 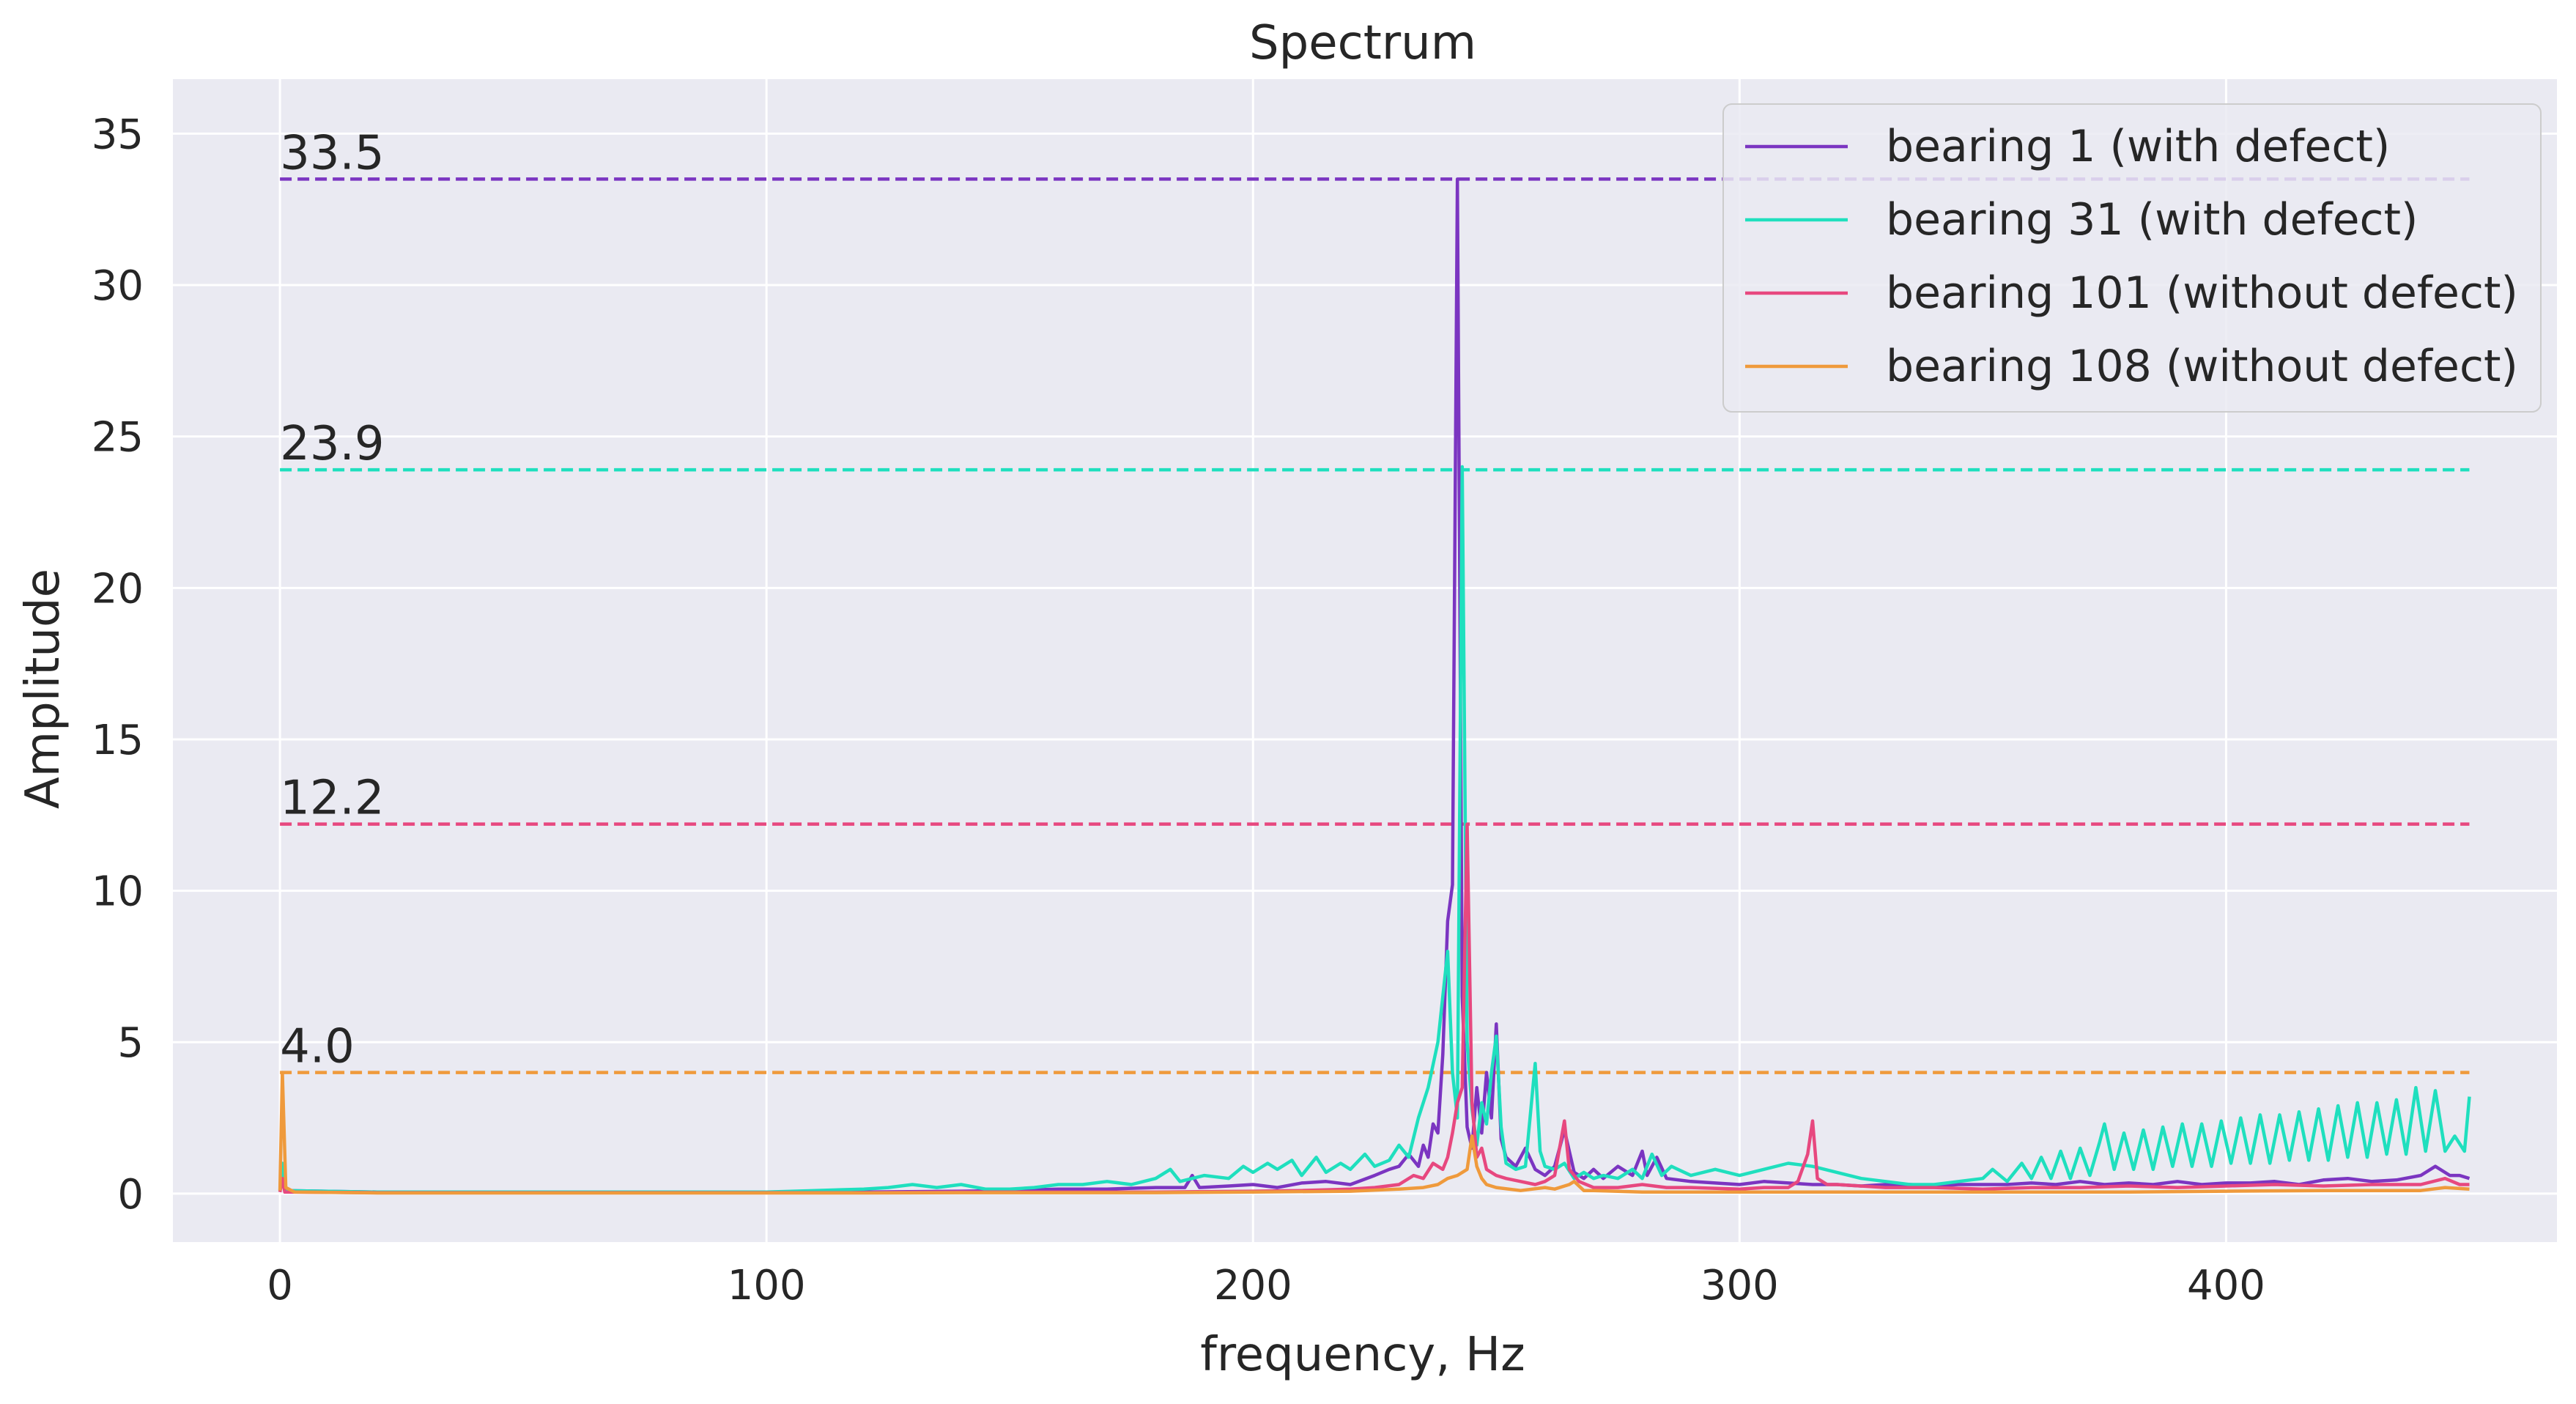 I want to click on legend-entry: bearing 108 (without defect), so click(x=2202, y=366).